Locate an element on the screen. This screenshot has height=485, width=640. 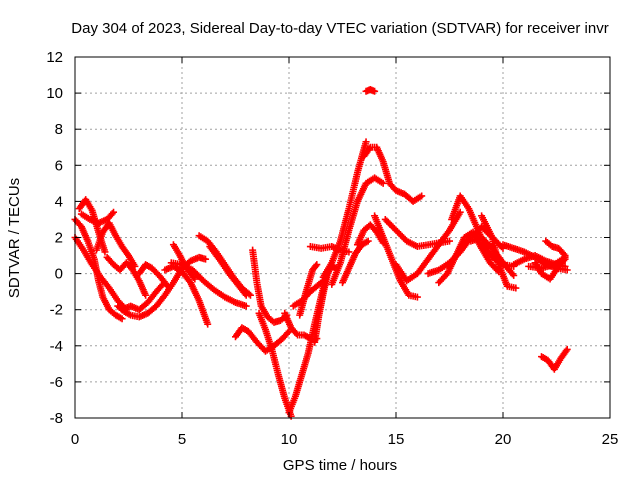
x-tick-label: 10 is located at coordinates (289, 439).